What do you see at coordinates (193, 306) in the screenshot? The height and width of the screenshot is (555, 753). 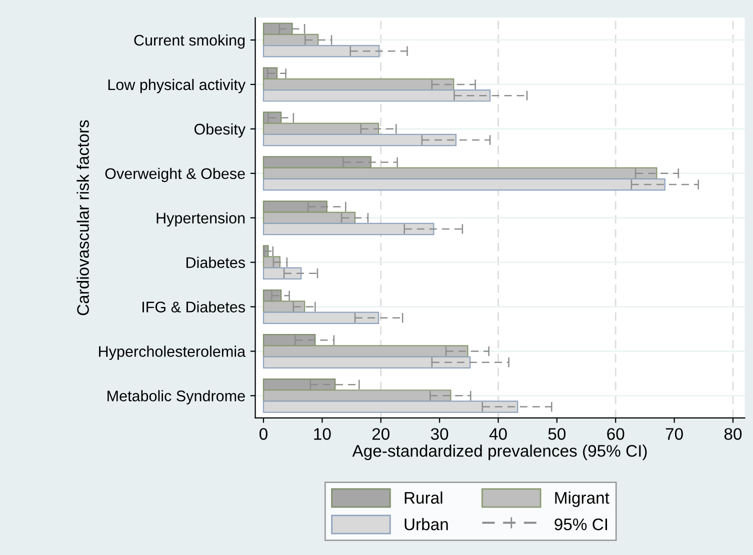 I see `y-tick-label: IFG & Diabetes` at bounding box center [193, 306].